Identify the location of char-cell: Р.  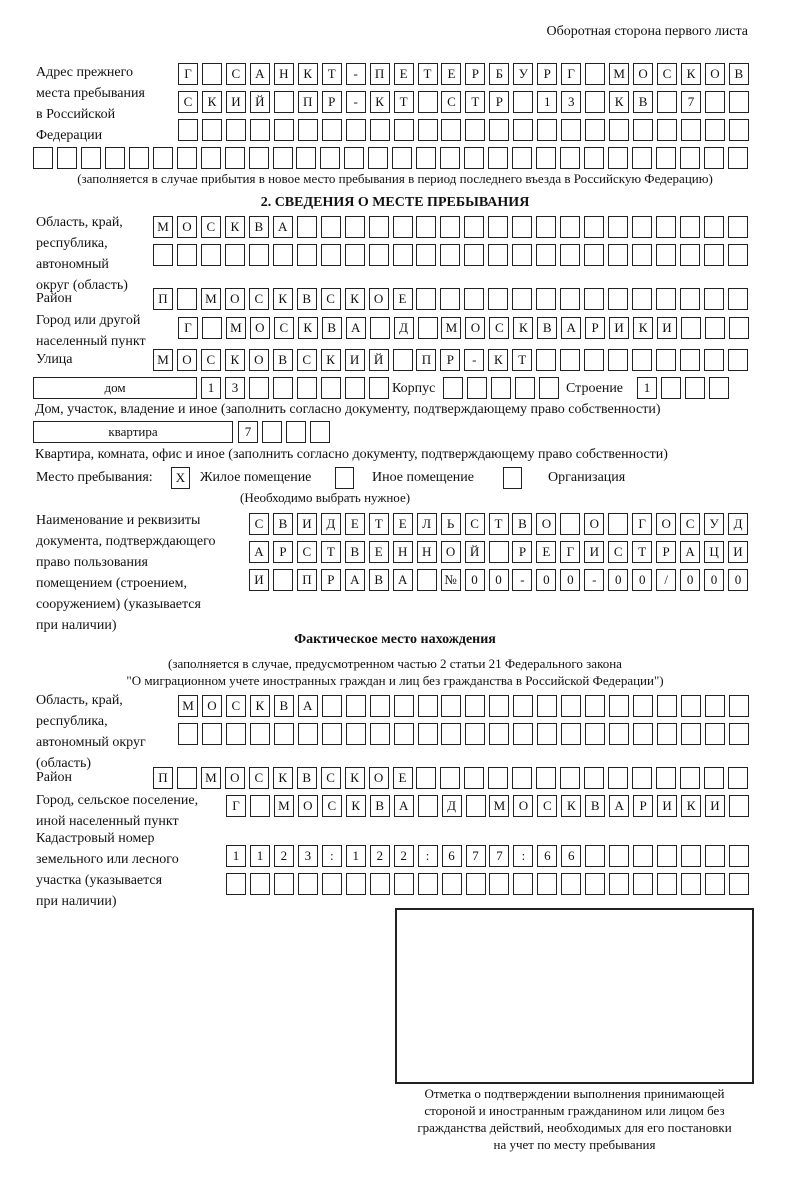
(547, 74).